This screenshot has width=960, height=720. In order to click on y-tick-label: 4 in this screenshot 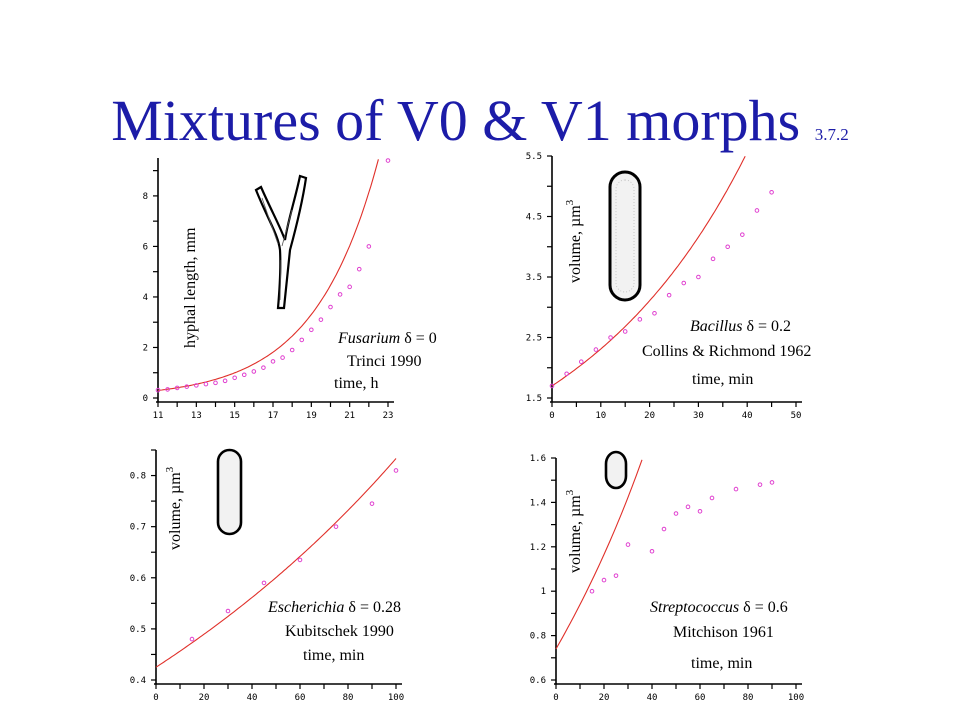, I will do `click(145, 298)`.